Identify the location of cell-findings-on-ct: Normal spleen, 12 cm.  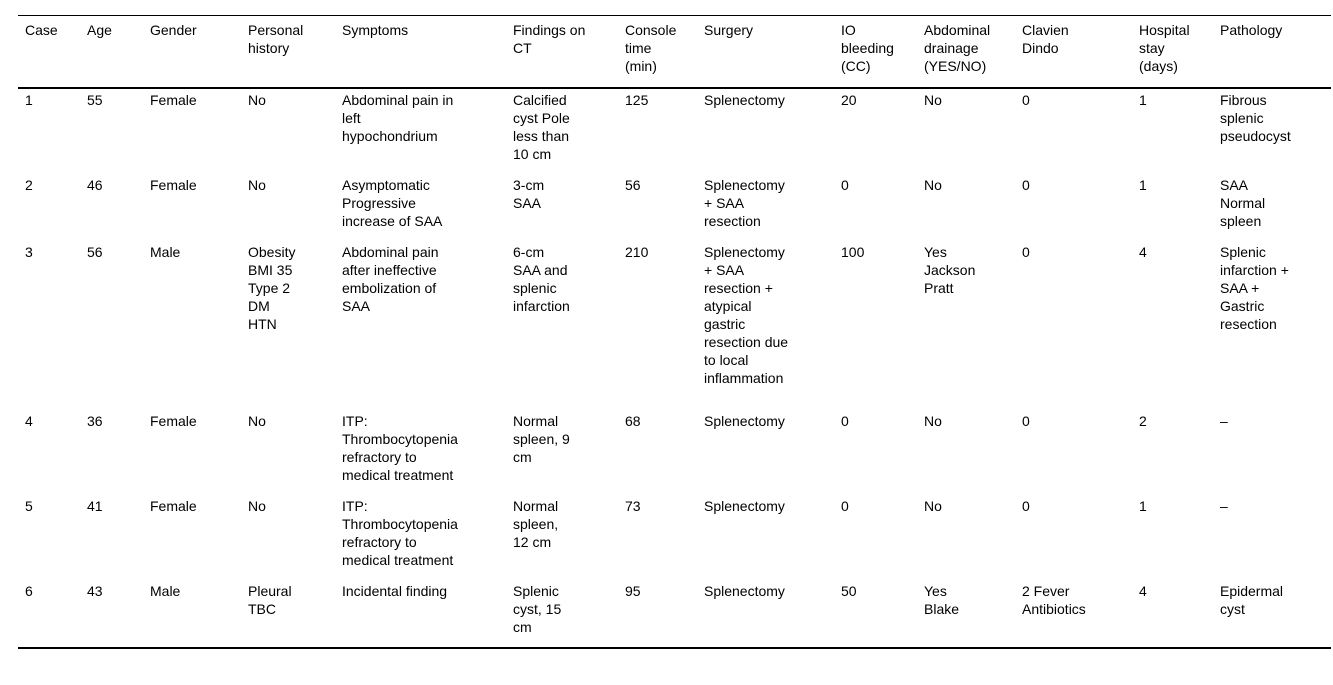
(536, 524).